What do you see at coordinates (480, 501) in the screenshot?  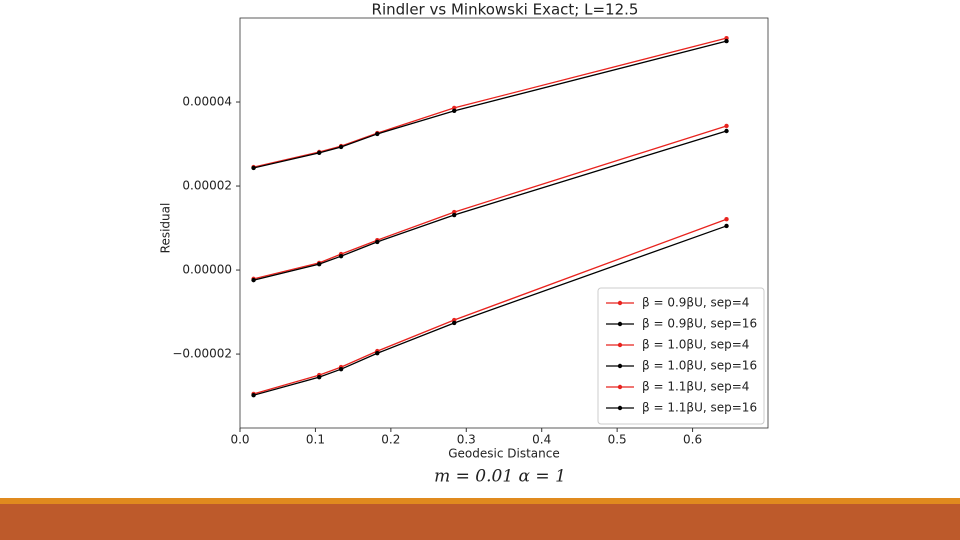 I see `accent-stripe` at bounding box center [480, 501].